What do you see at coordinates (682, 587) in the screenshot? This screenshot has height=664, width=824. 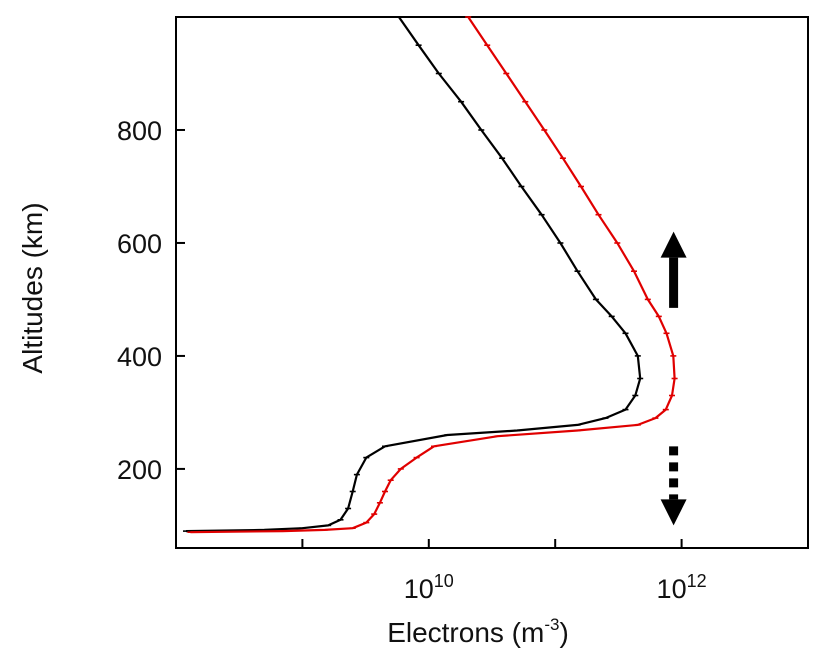 I see `x-tick-label-12: 1012` at bounding box center [682, 587].